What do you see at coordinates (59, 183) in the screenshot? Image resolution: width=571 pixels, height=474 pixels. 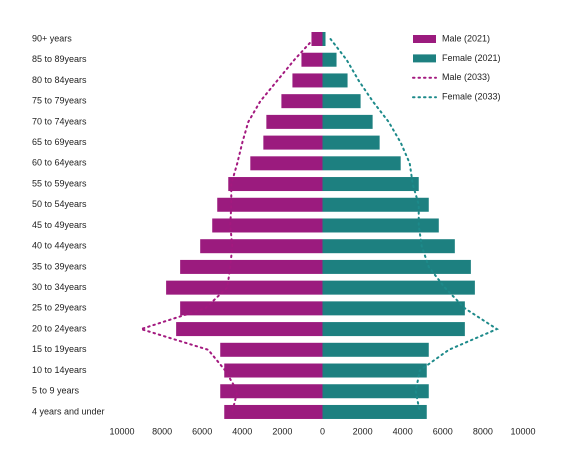 I see `category-label: 55 to 59years` at bounding box center [59, 183].